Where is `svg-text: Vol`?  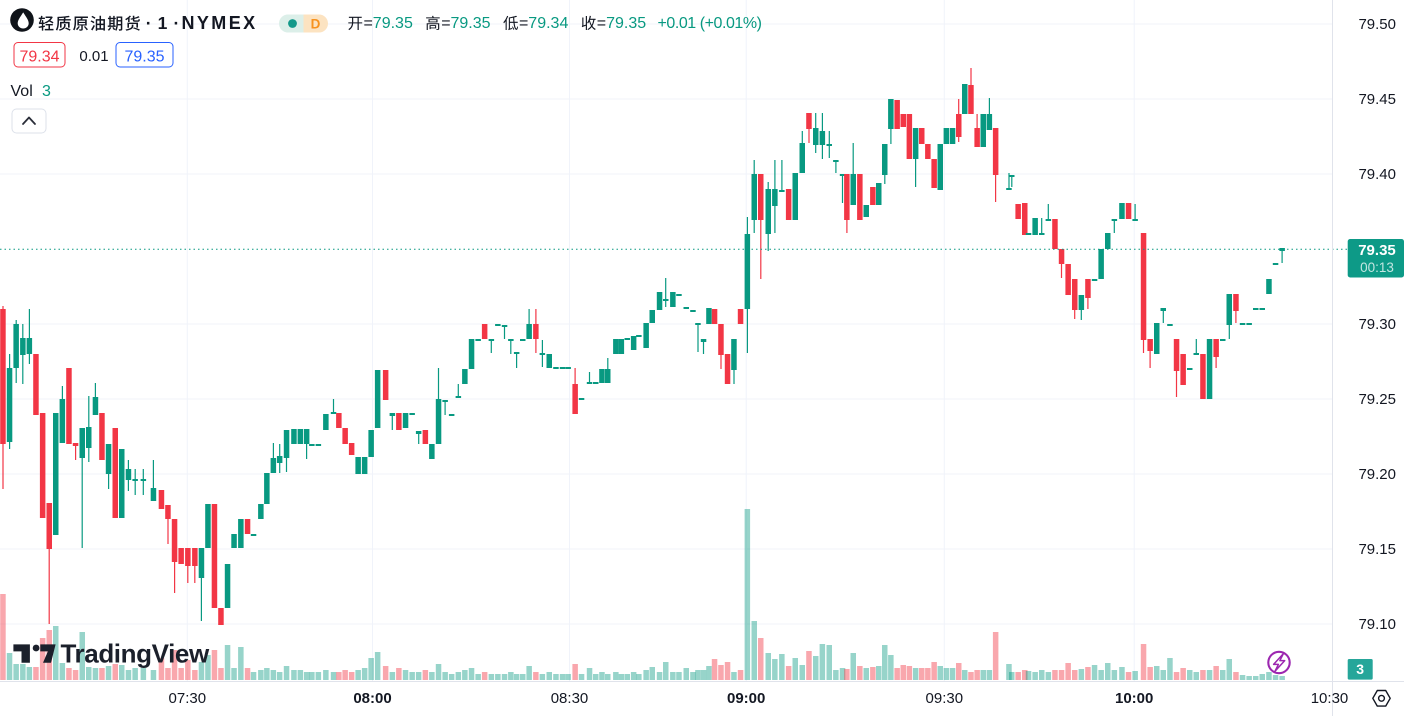
svg-text: Vol is located at coordinates (22, 91).